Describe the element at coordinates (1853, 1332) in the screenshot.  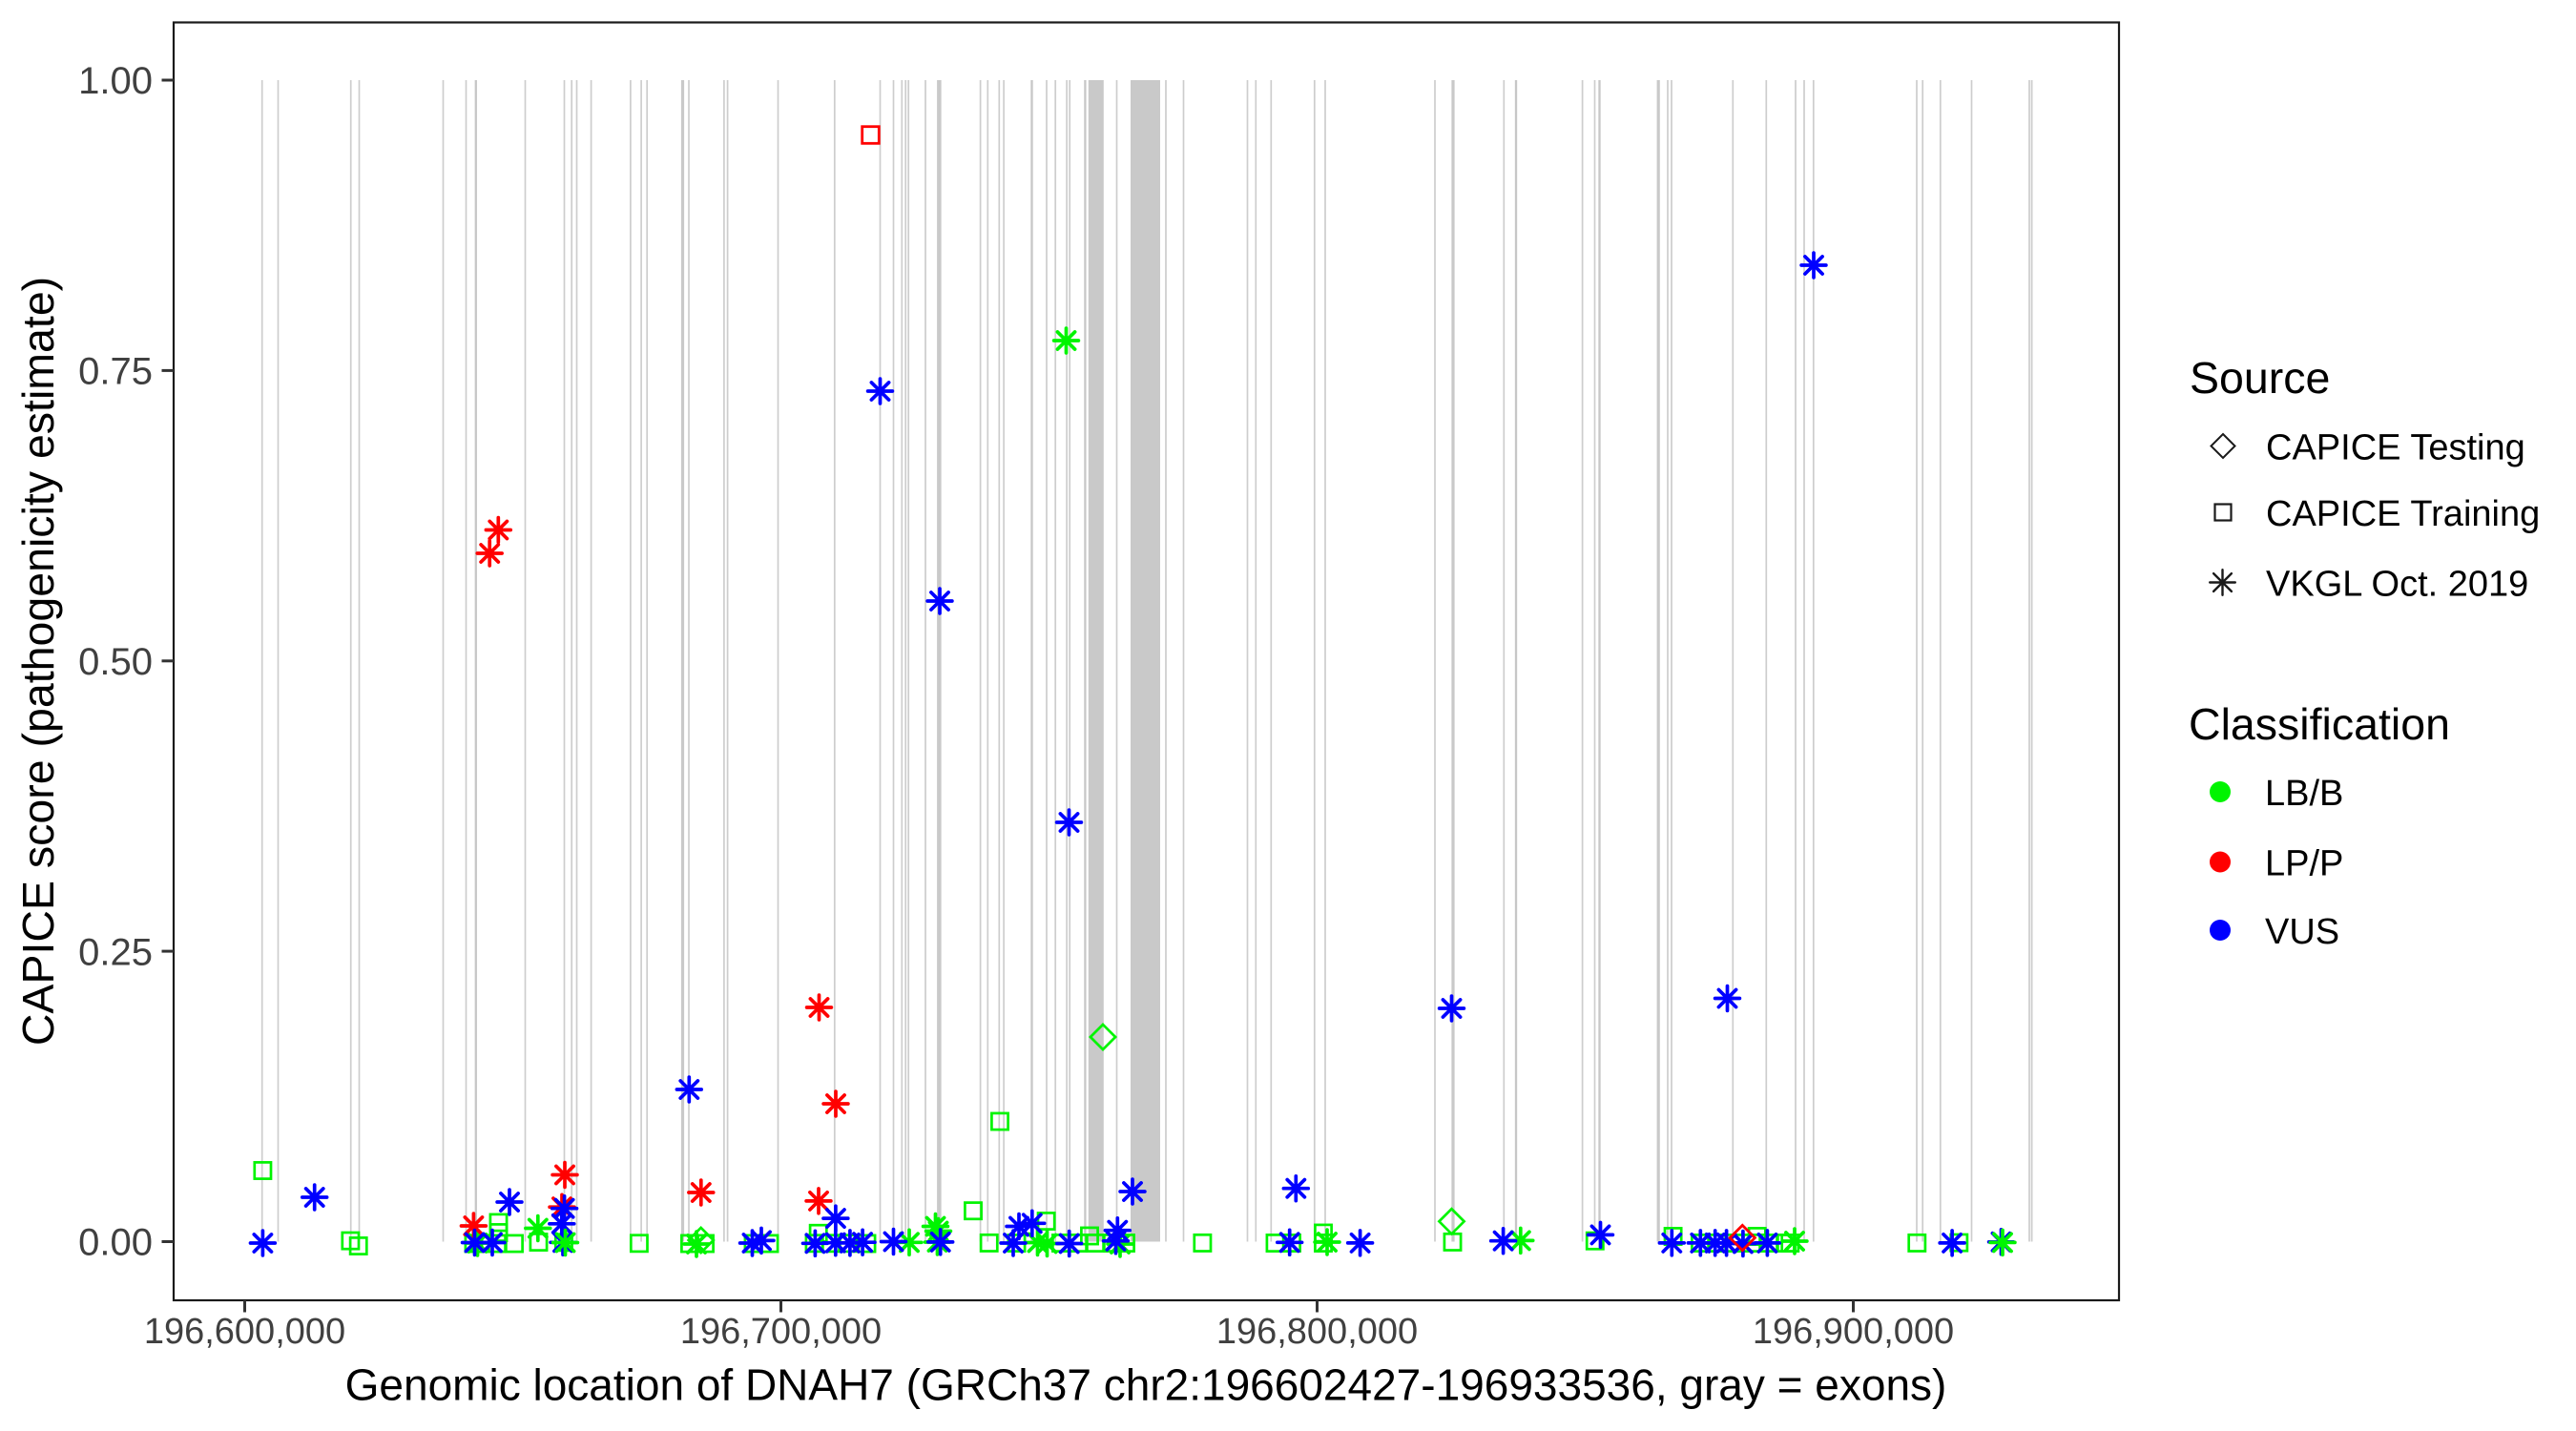
I see `svg-text: 196,900,000` at that location.